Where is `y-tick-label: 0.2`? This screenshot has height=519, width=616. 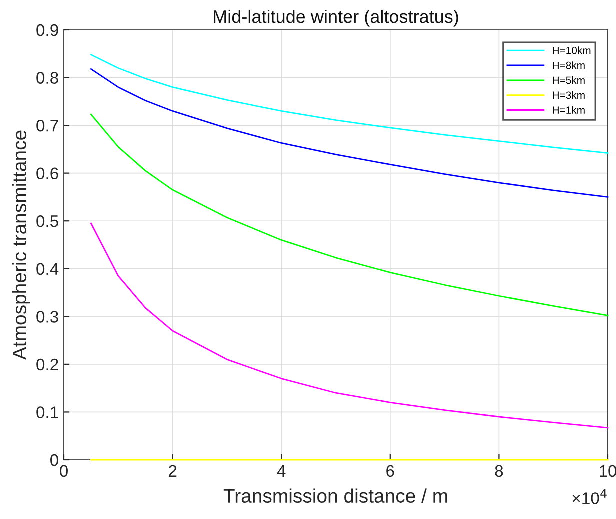 y-tick-label: 0.2 is located at coordinates (47, 364).